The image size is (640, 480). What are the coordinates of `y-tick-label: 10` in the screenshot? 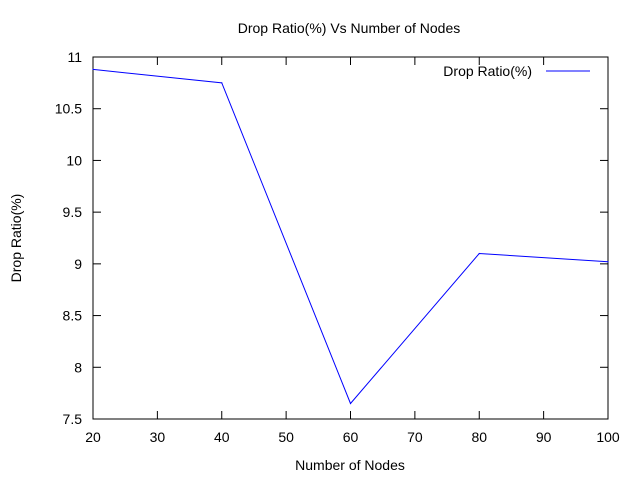 It's located at (74, 160).